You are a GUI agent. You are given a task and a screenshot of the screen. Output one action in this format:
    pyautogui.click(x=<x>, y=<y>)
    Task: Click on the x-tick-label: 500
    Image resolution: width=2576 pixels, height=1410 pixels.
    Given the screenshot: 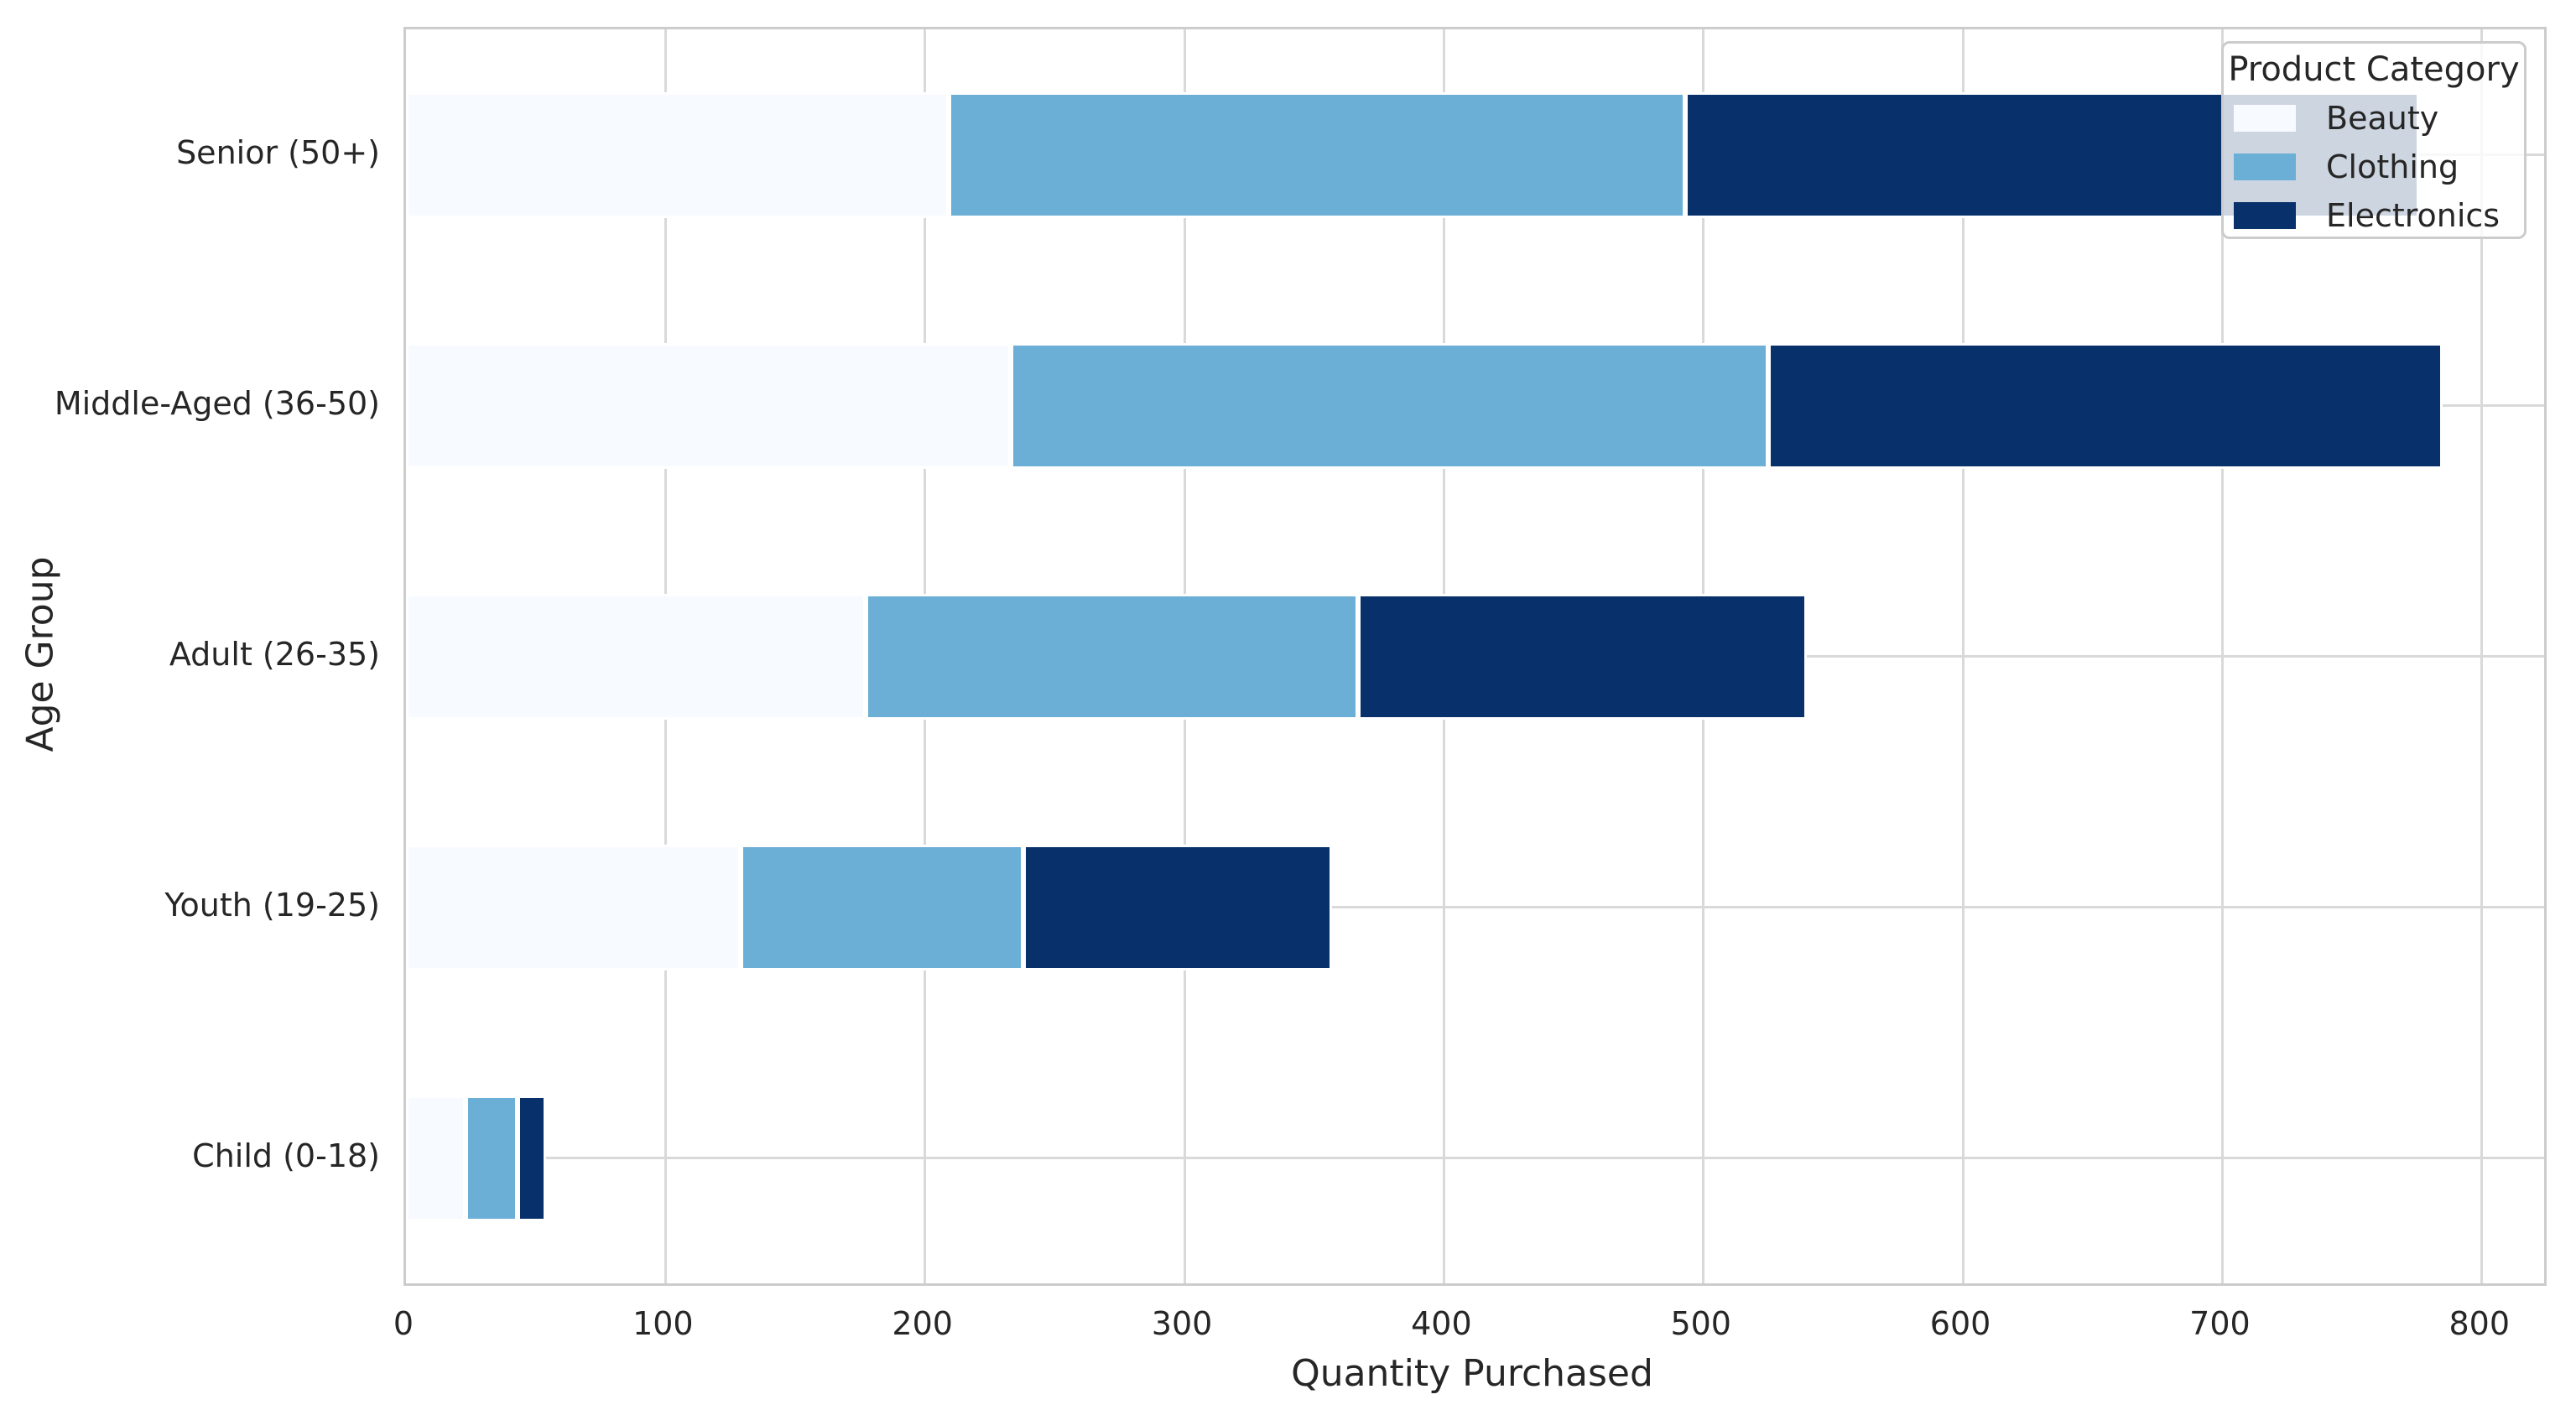 What is the action you would take?
    pyautogui.click(x=1700, y=1324)
    